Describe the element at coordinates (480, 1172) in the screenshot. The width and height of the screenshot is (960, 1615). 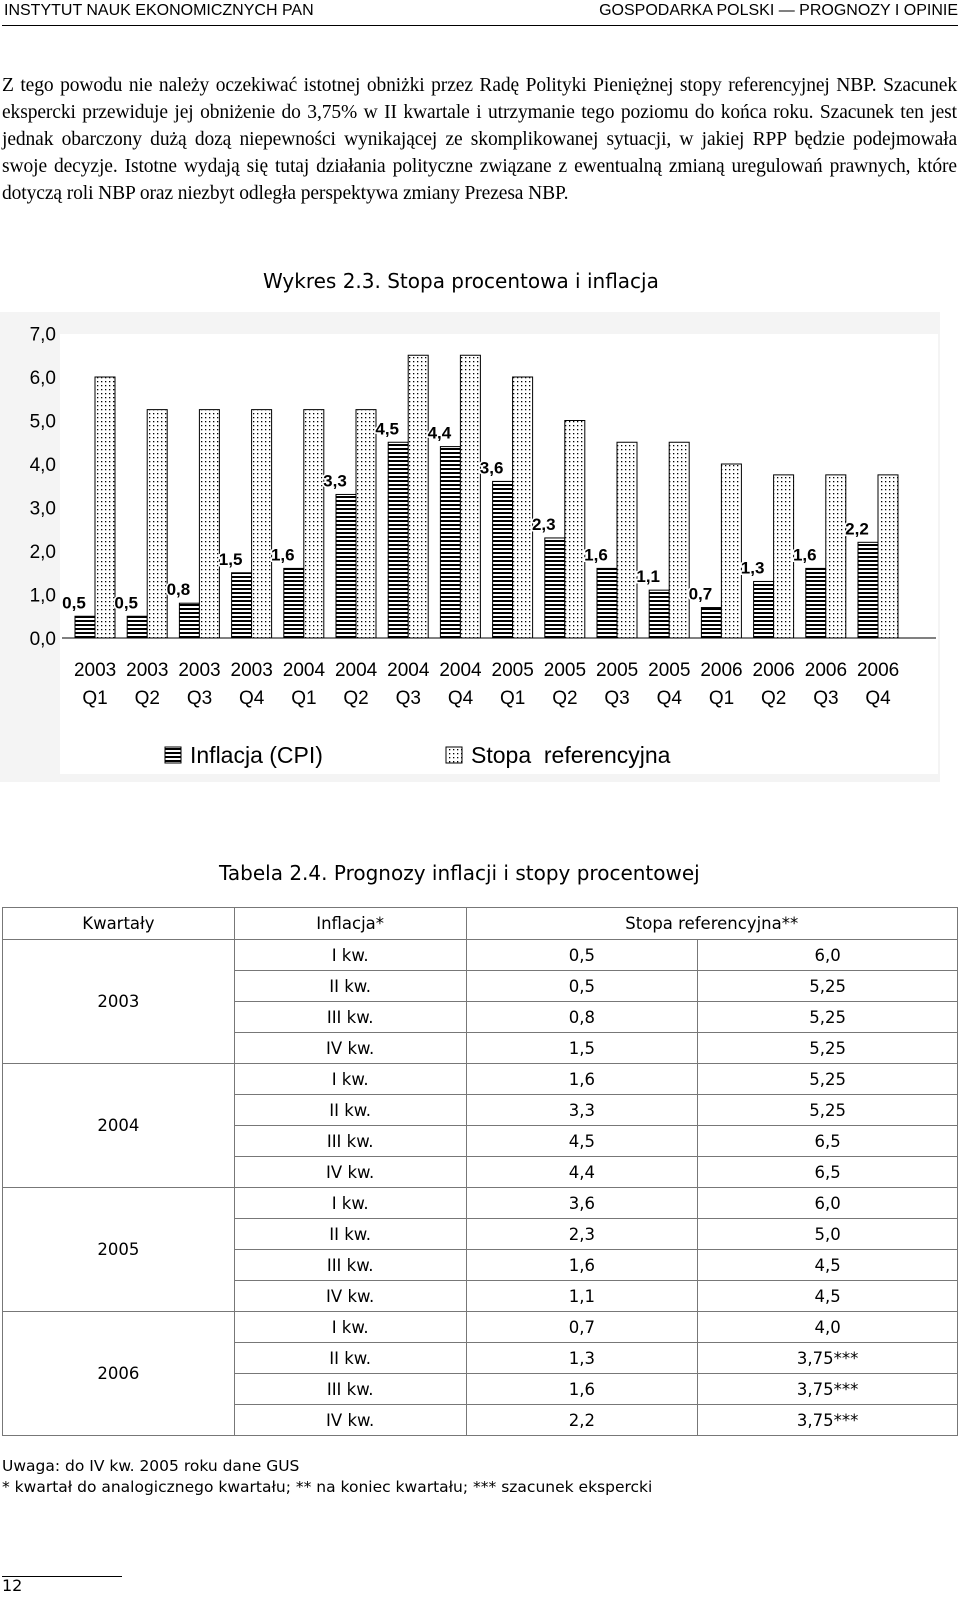
I see `table-row: IV kw. 4,4 6,5` at that location.